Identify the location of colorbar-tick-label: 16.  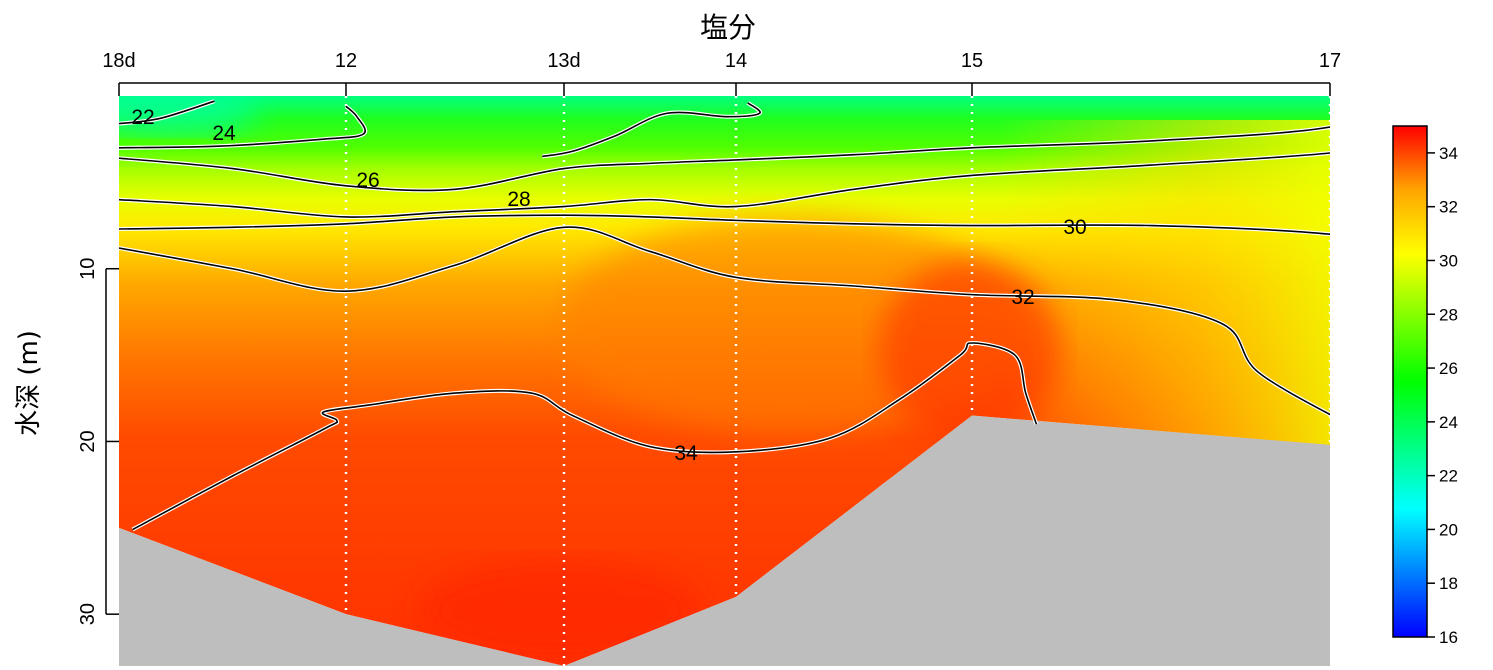
(1448, 637).